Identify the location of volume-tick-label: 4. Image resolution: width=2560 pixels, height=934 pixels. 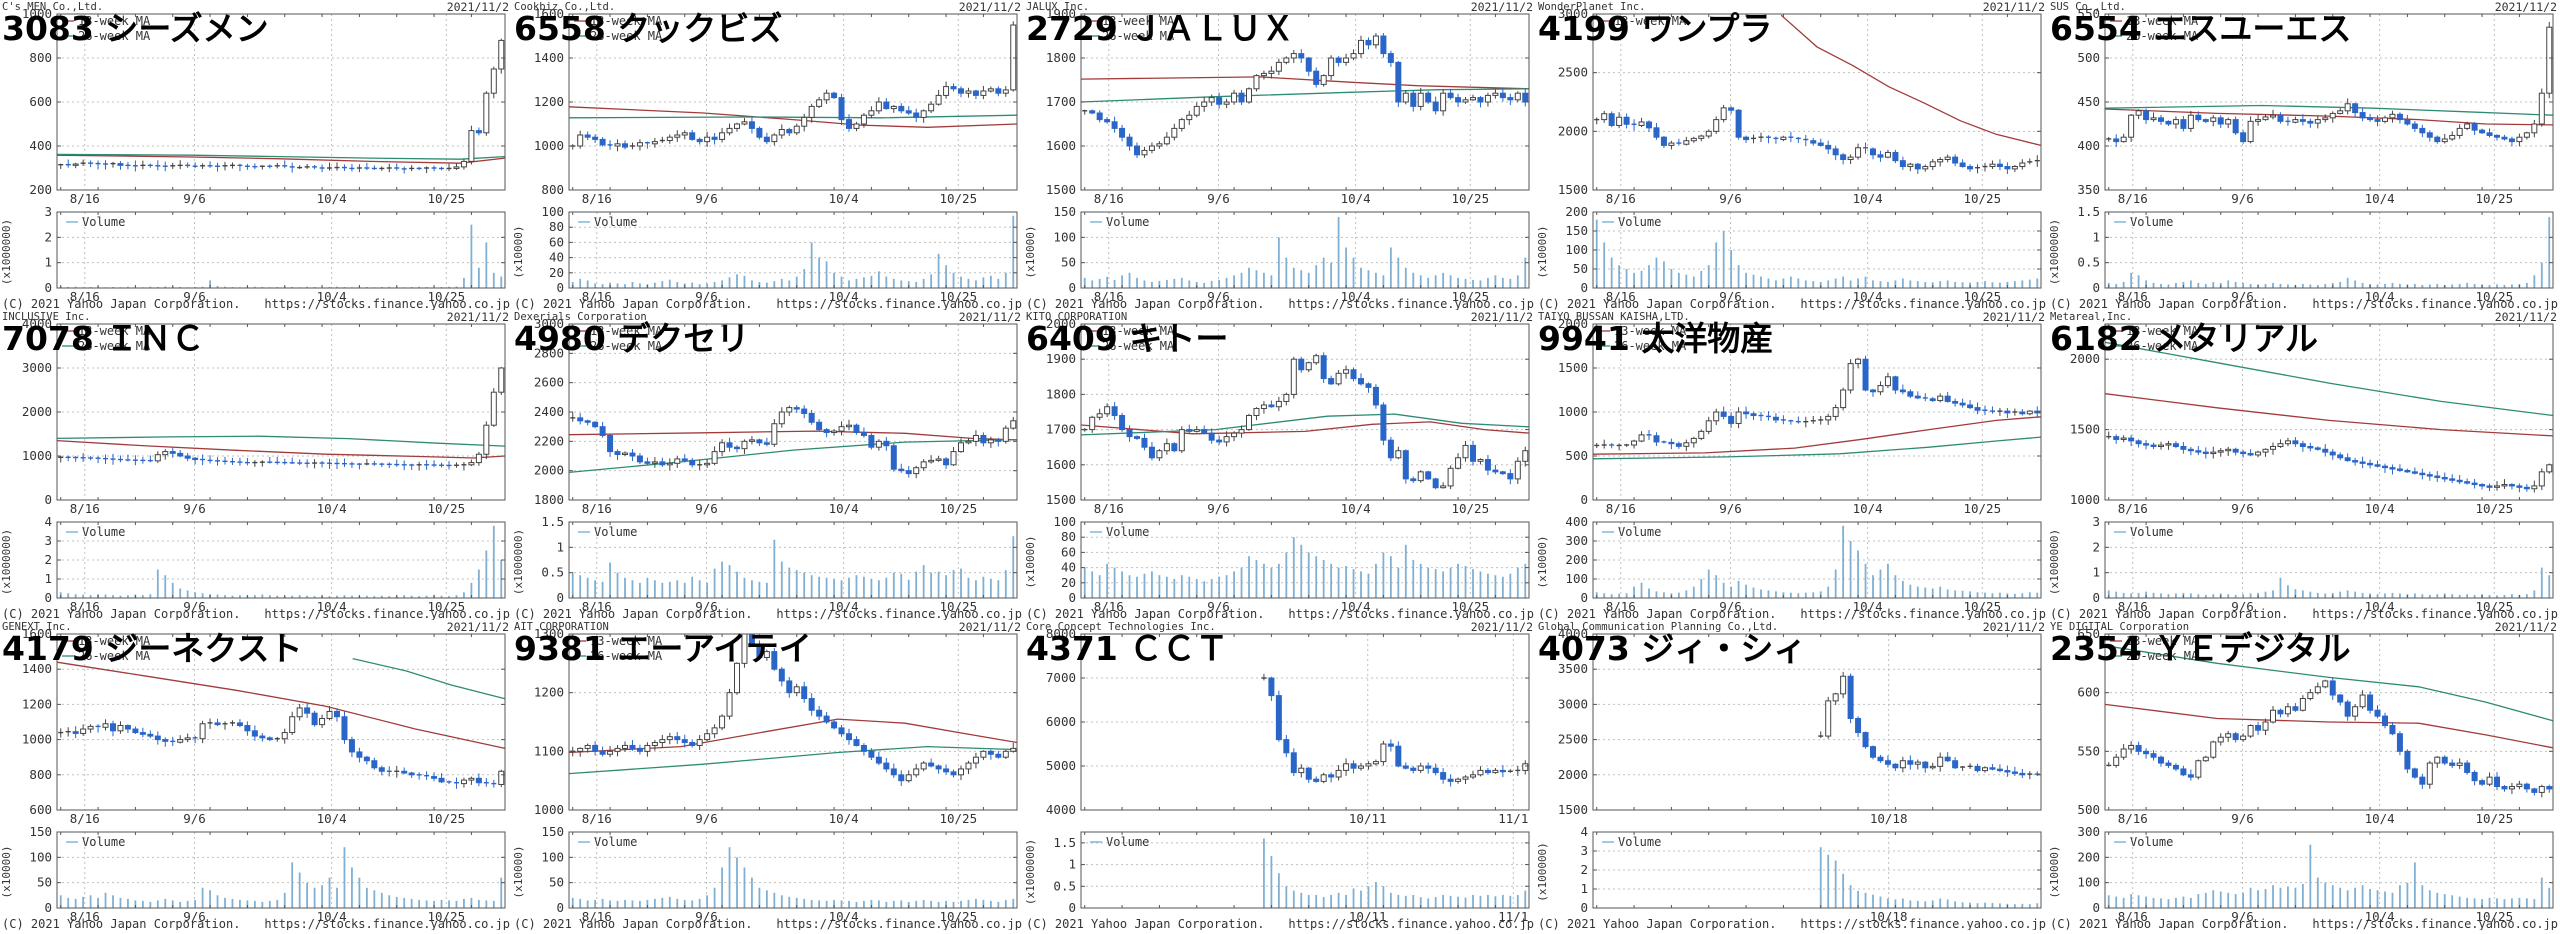
(1584, 831).